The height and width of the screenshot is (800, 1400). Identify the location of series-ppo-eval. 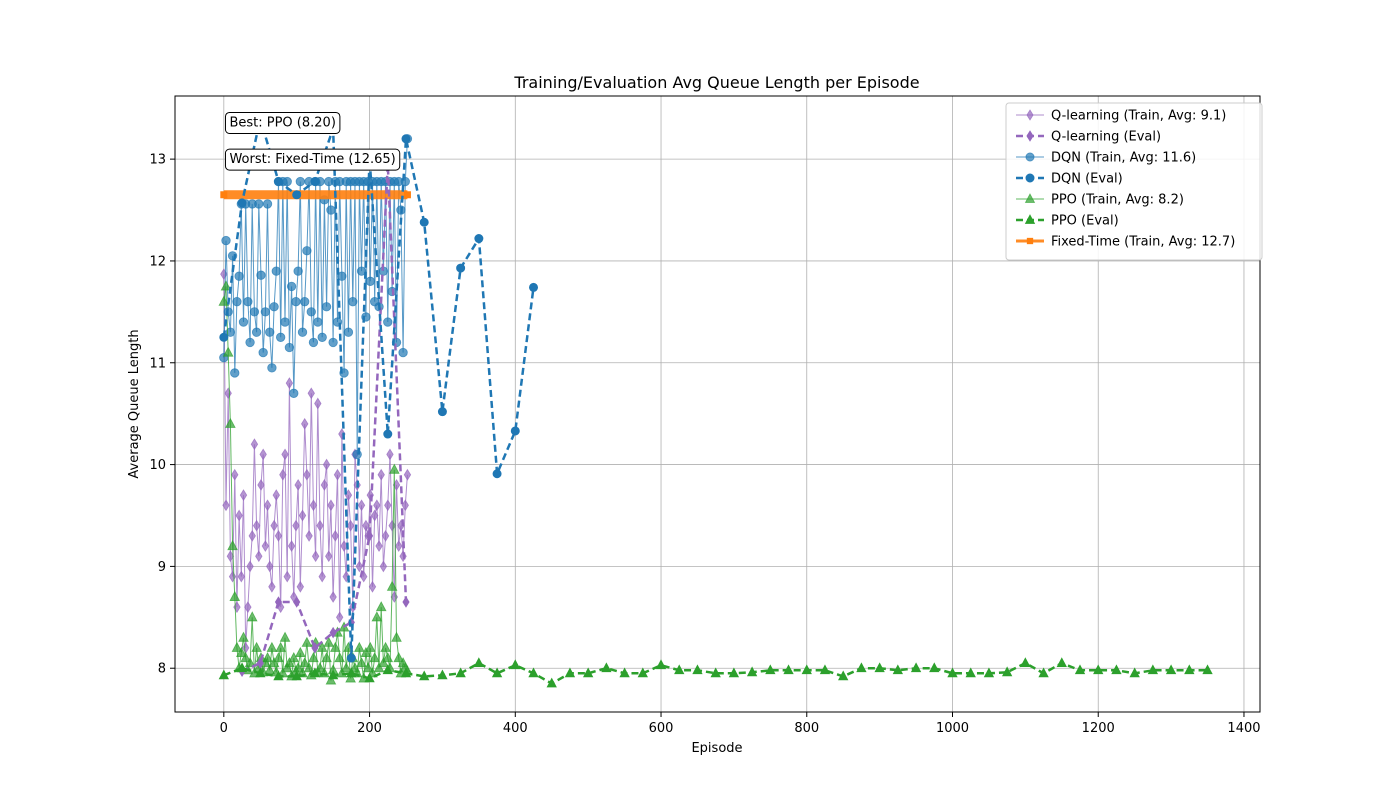
(715, 672).